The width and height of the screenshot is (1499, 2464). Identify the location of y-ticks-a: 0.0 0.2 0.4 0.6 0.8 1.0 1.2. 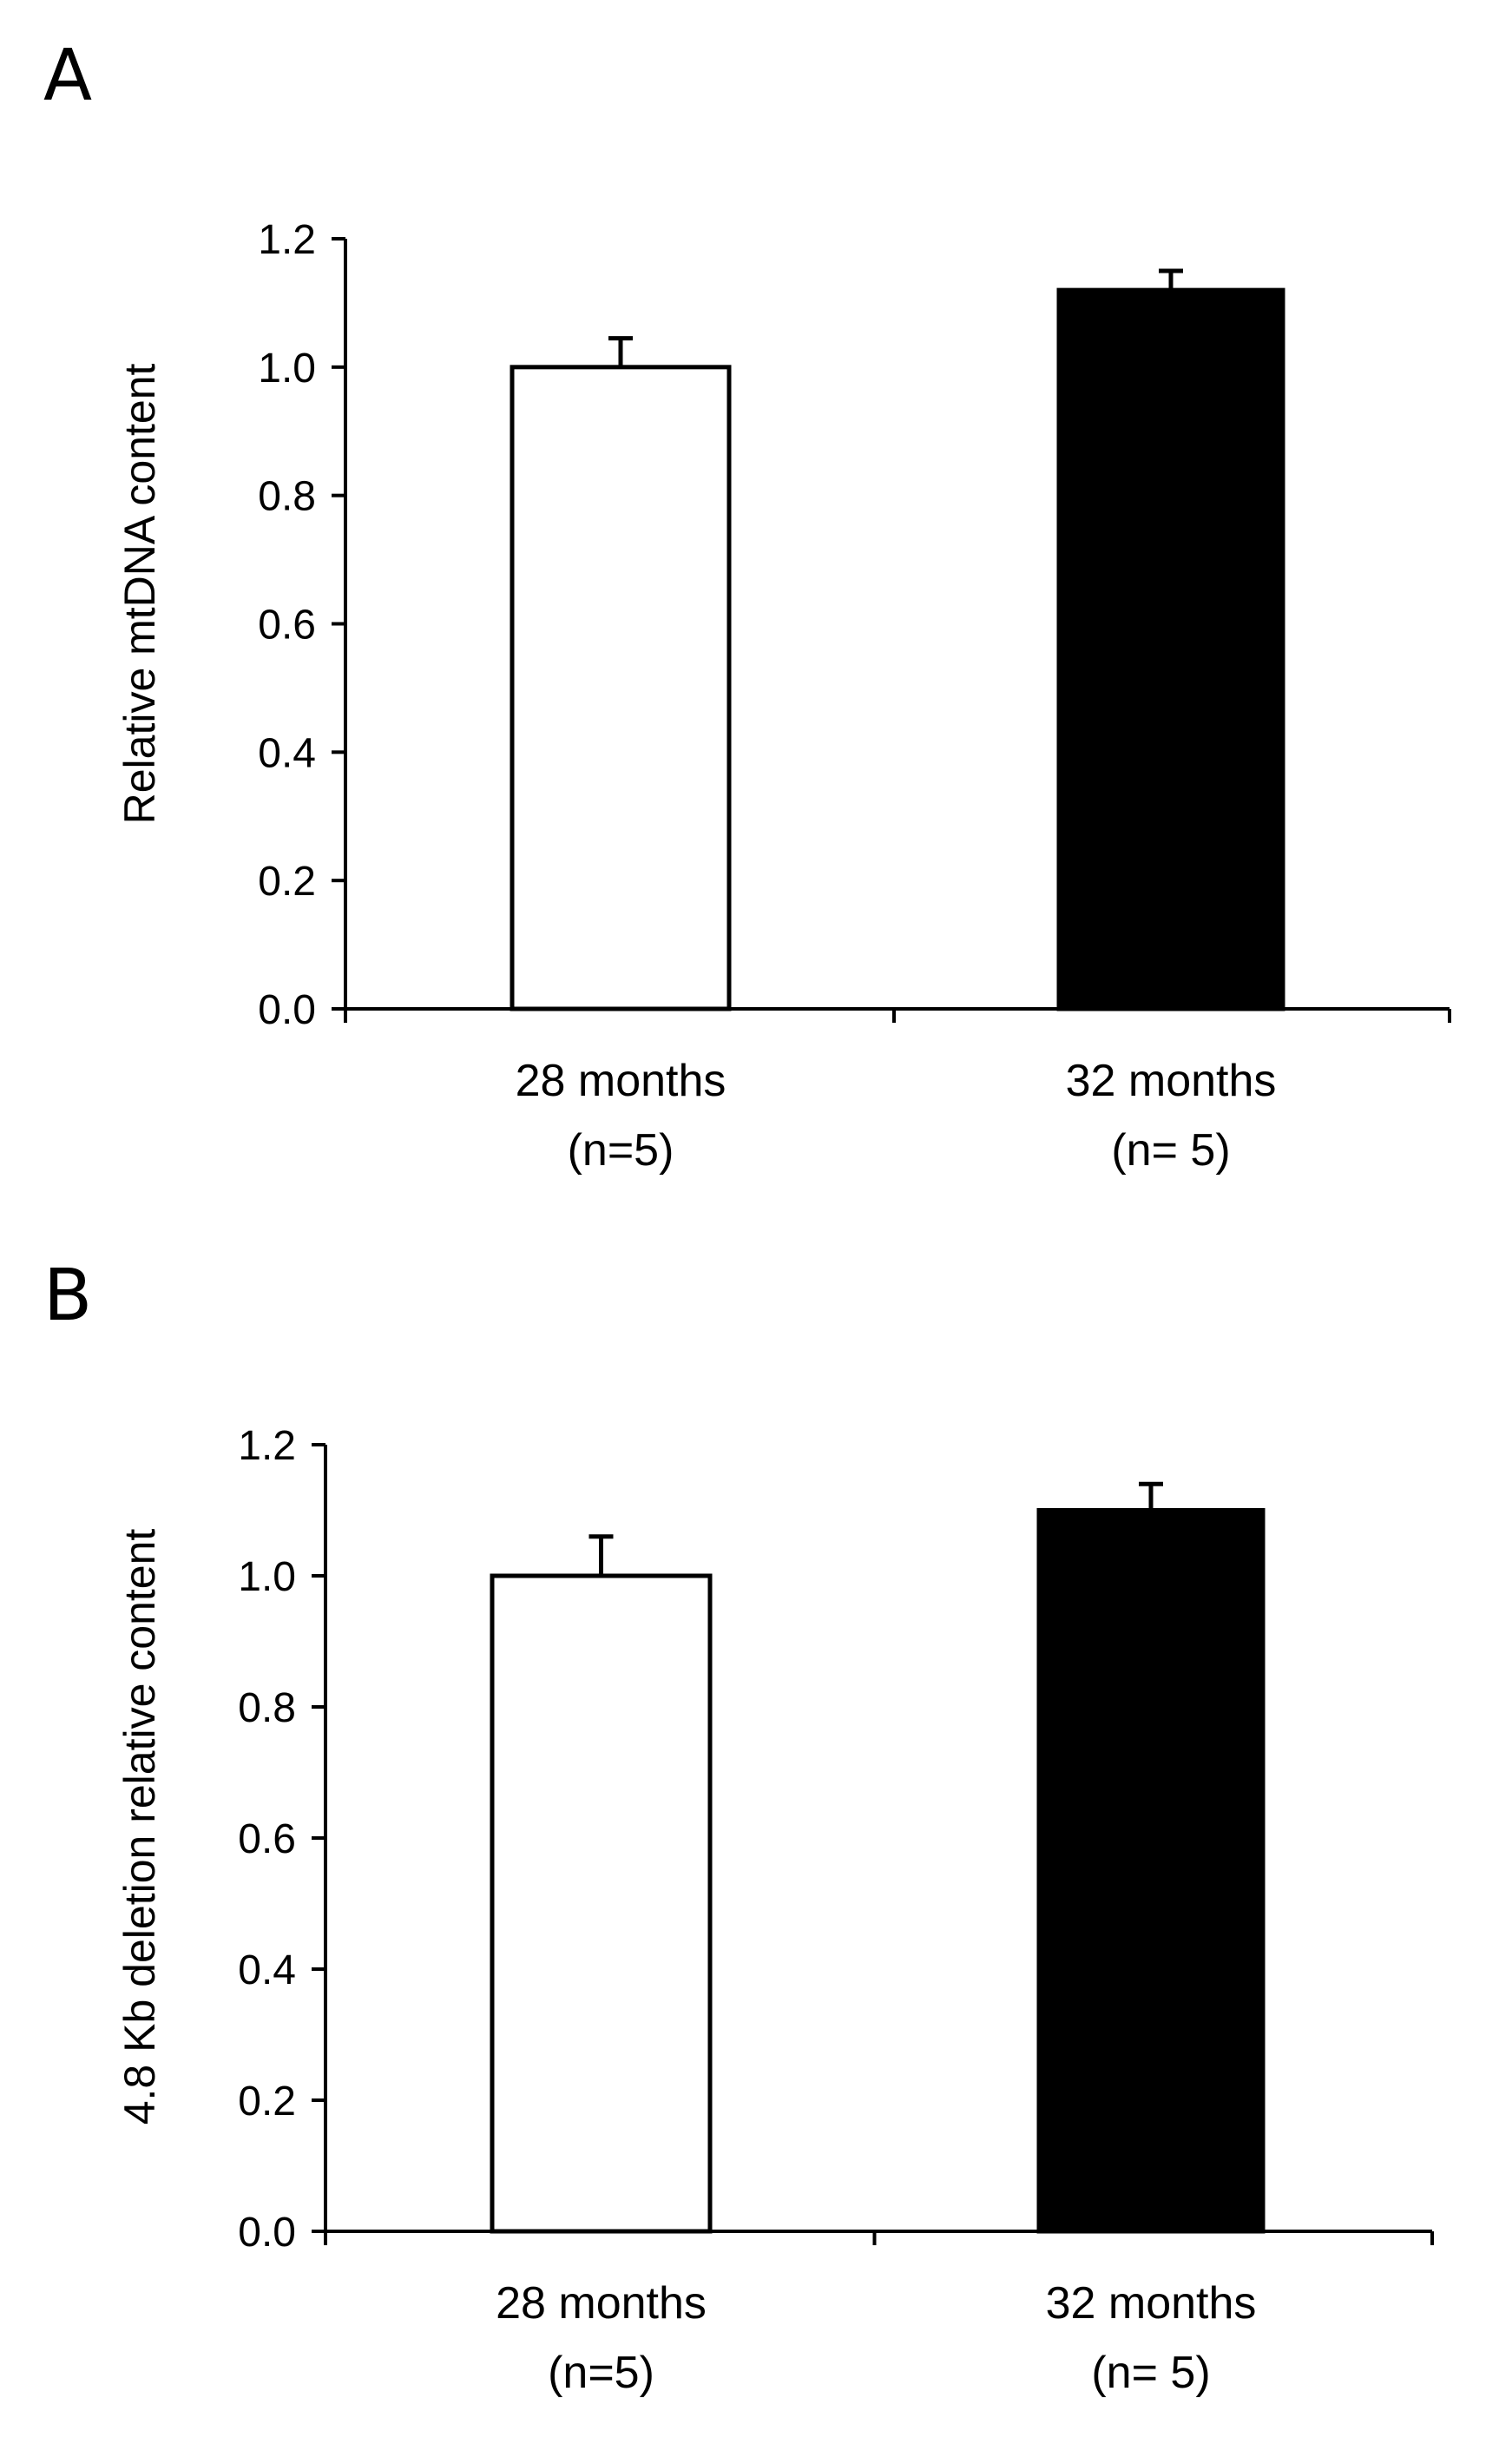
(301, 625).